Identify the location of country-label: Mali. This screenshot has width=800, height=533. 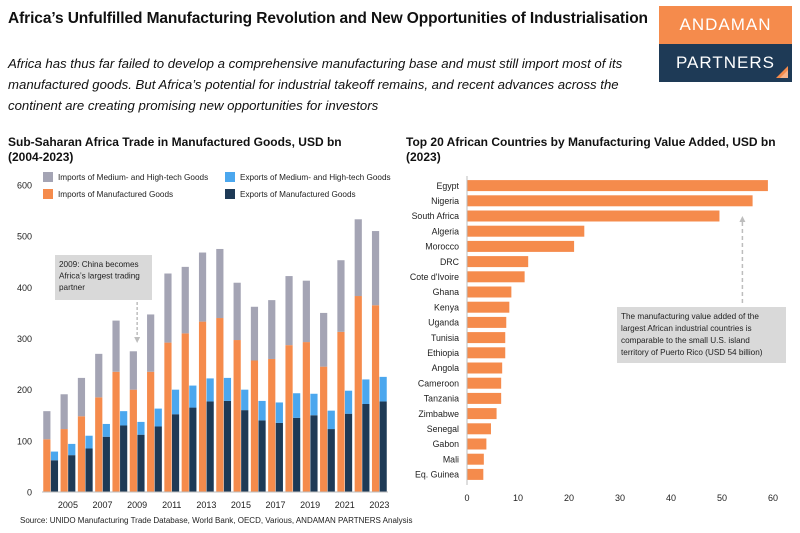
(451, 459).